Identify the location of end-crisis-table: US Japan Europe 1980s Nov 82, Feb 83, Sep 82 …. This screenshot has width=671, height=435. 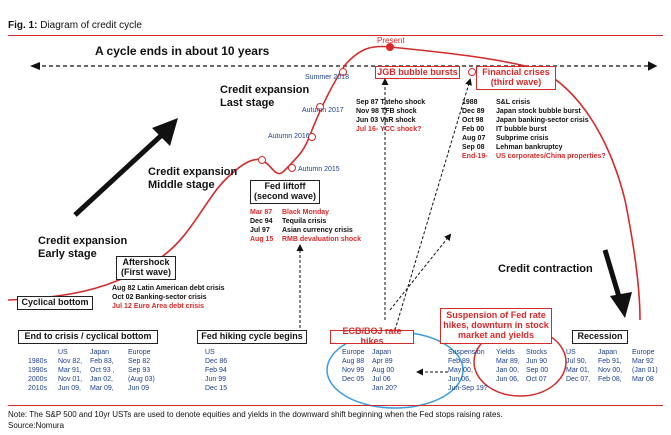
(91, 370).